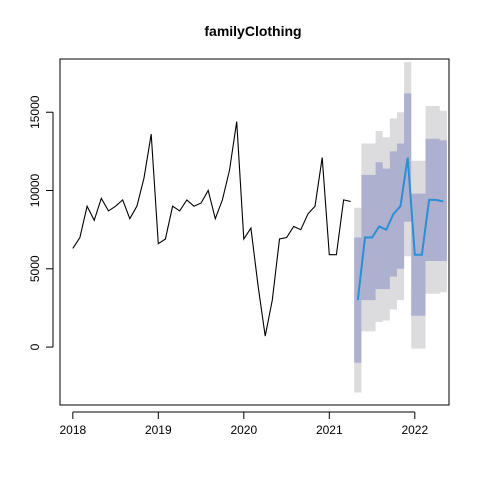  Describe the element at coordinates (35, 268) in the screenshot. I see `y-tick-label: 5000` at that location.